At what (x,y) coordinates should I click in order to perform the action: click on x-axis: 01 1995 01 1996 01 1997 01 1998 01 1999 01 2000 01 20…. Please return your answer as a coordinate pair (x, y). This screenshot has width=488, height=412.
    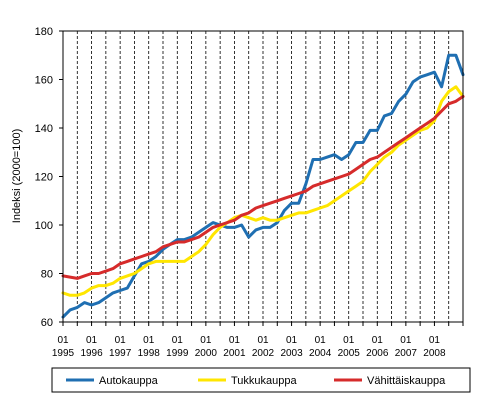
    Looking at the image, I should click on (258, 340).